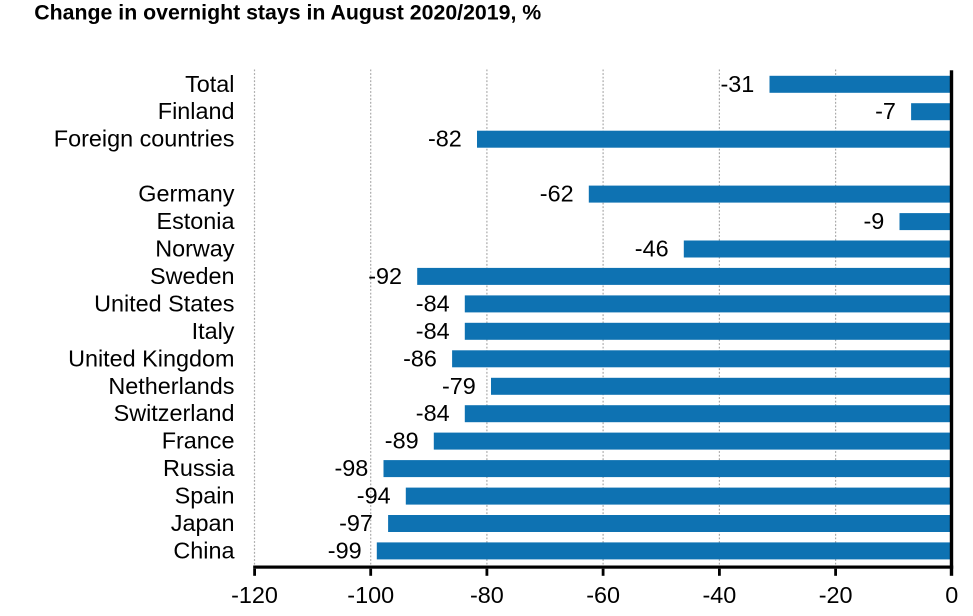 The height and width of the screenshot is (616, 973). Describe the element at coordinates (209, 84) in the screenshot. I see `svg-text: Total` at that location.